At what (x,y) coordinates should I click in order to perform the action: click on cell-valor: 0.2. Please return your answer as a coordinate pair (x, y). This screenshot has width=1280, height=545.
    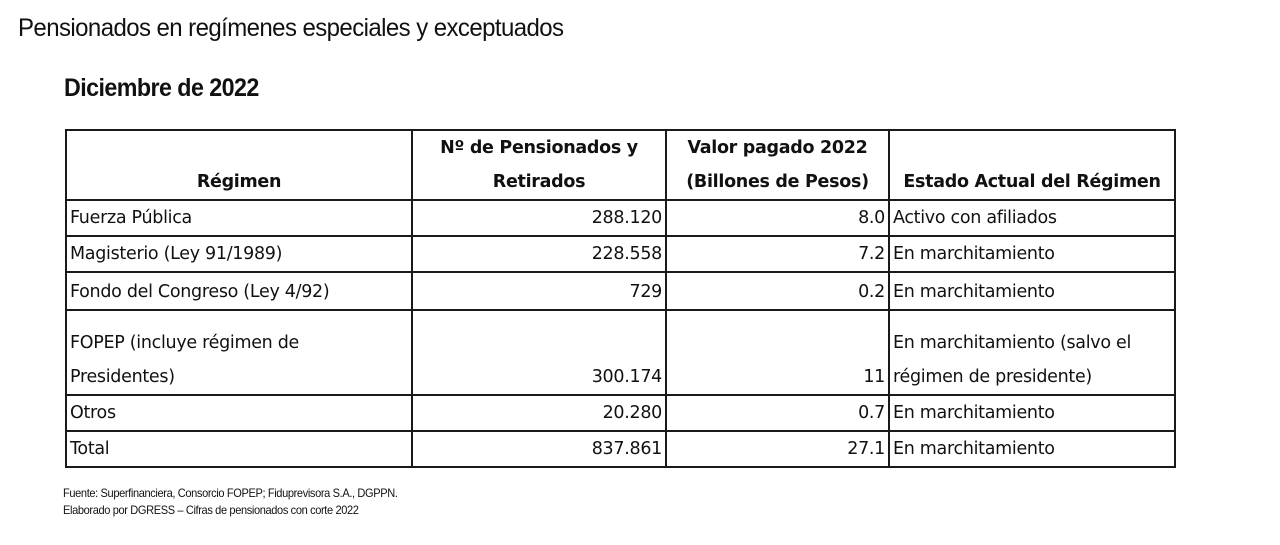
    Looking at the image, I should click on (777, 291).